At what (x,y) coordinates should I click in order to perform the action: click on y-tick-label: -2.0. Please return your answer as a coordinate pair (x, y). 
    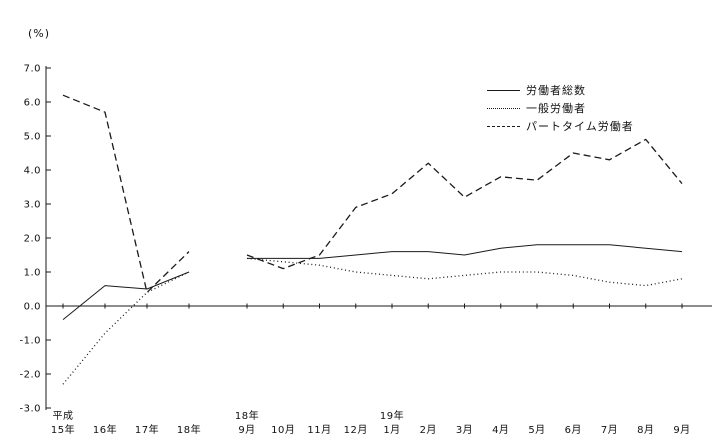
    Looking at the image, I should click on (30, 375).